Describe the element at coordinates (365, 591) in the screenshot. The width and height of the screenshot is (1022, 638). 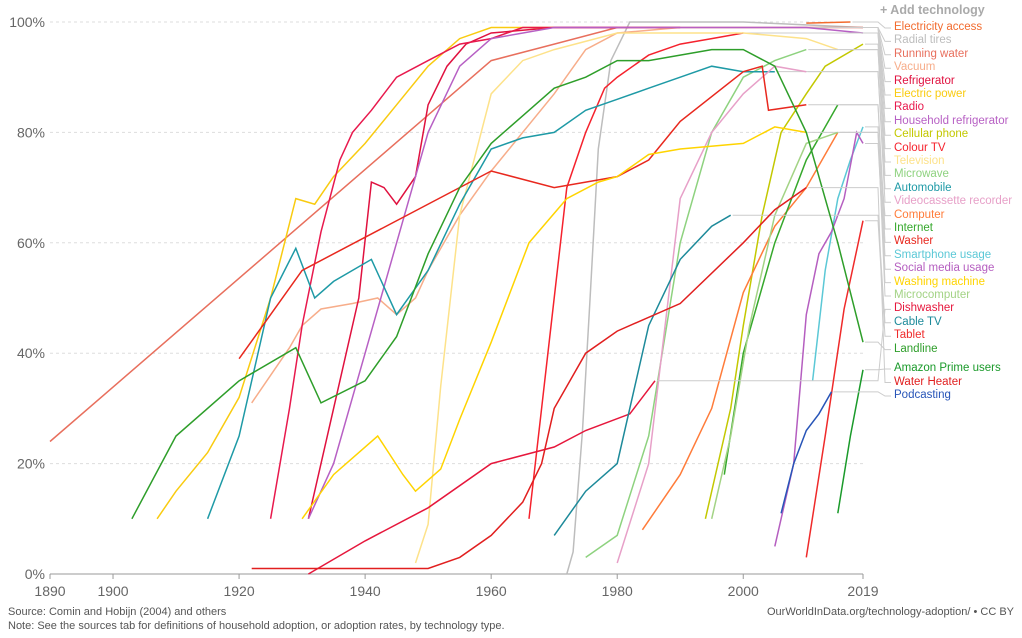
I see `x-tick-label: 1940` at that location.